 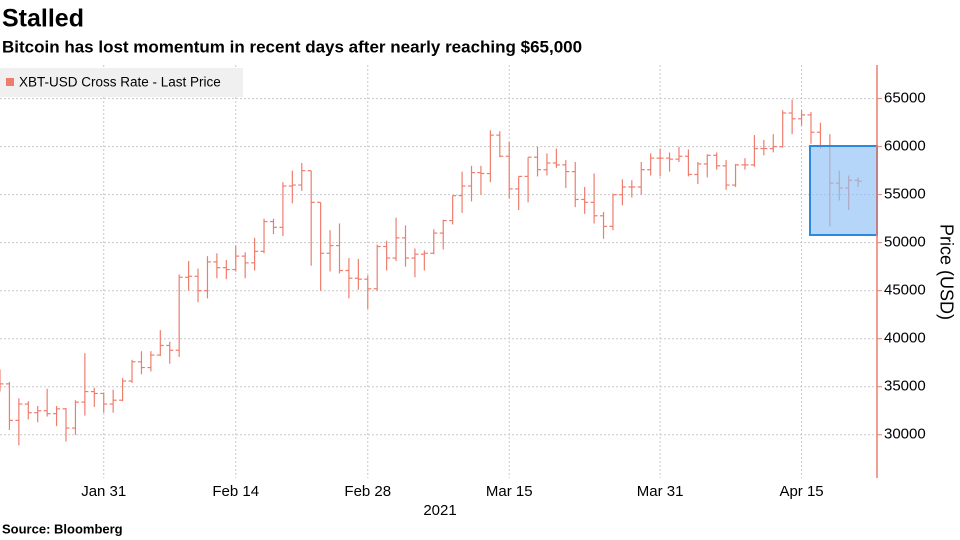 What do you see at coordinates (843, 190) in the screenshot?
I see `highlight-box` at bounding box center [843, 190].